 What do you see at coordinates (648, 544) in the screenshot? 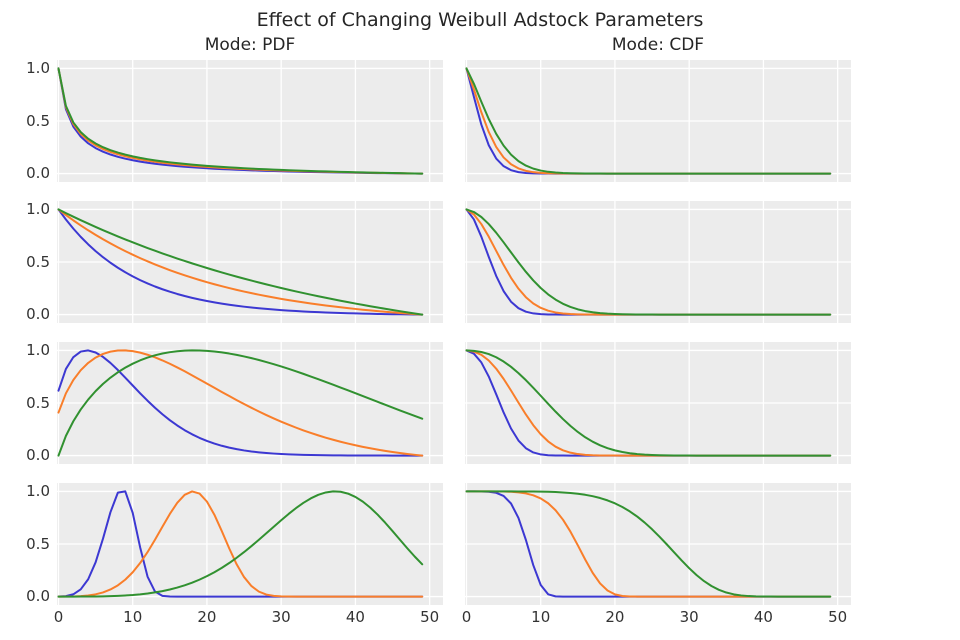
I see `curve-scale=40-shape5-cdf` at bounding box center [648, 544].